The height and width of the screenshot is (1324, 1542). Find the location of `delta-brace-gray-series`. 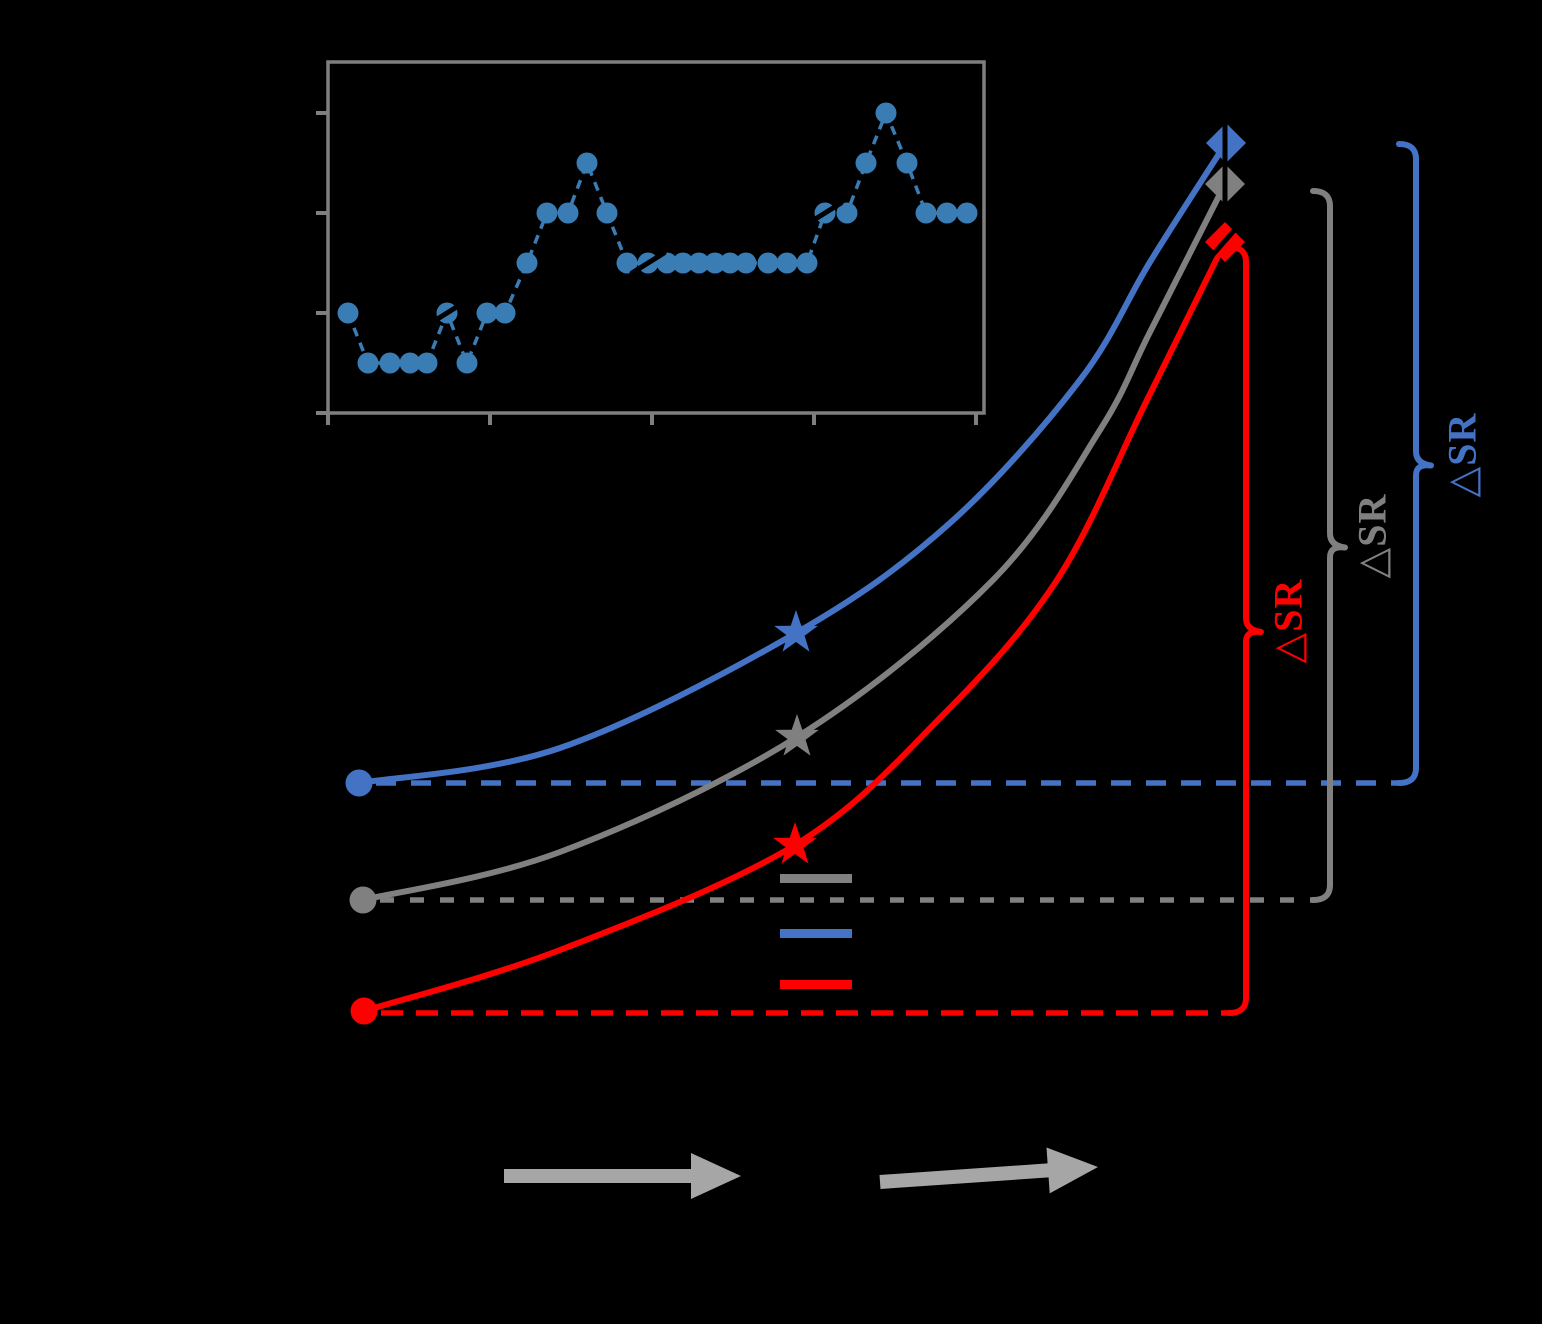

delta-brace-gray-series is located at coordinates (1329, 545).